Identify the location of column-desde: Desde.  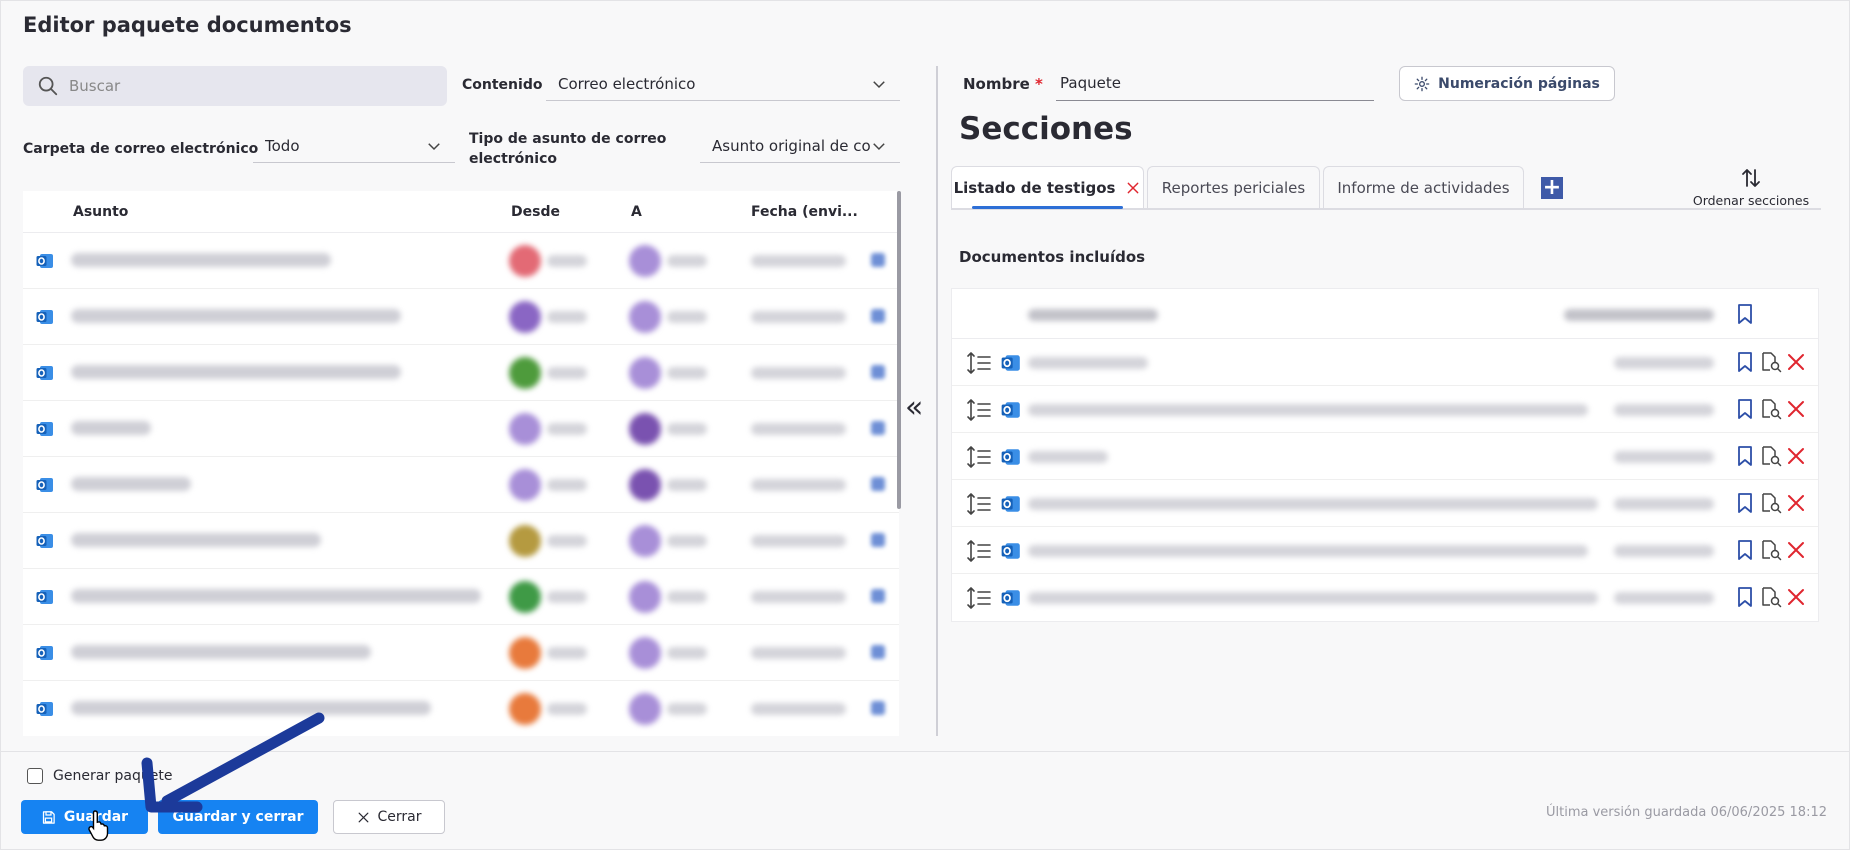
(535, 211).